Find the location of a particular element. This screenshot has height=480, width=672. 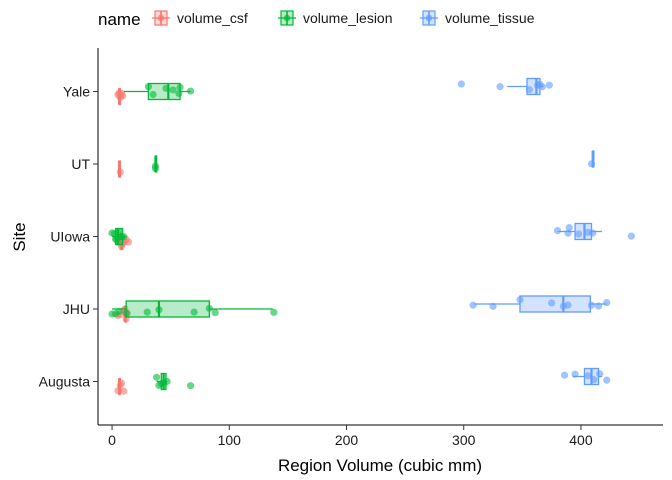

legend-label: volume_tissue is located at coordinates (490, 18).